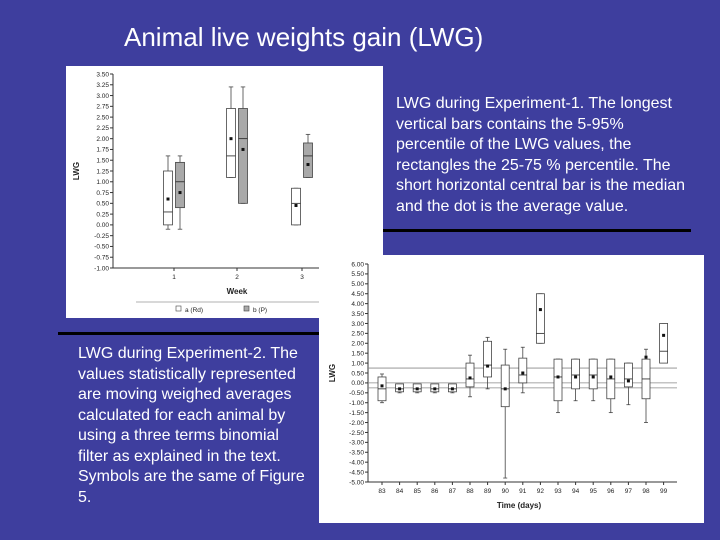  What do you see at coordinates (101, 236) in the screenshot?
I see `y-tick-label: -0.25` at bounding box center [101, 236].